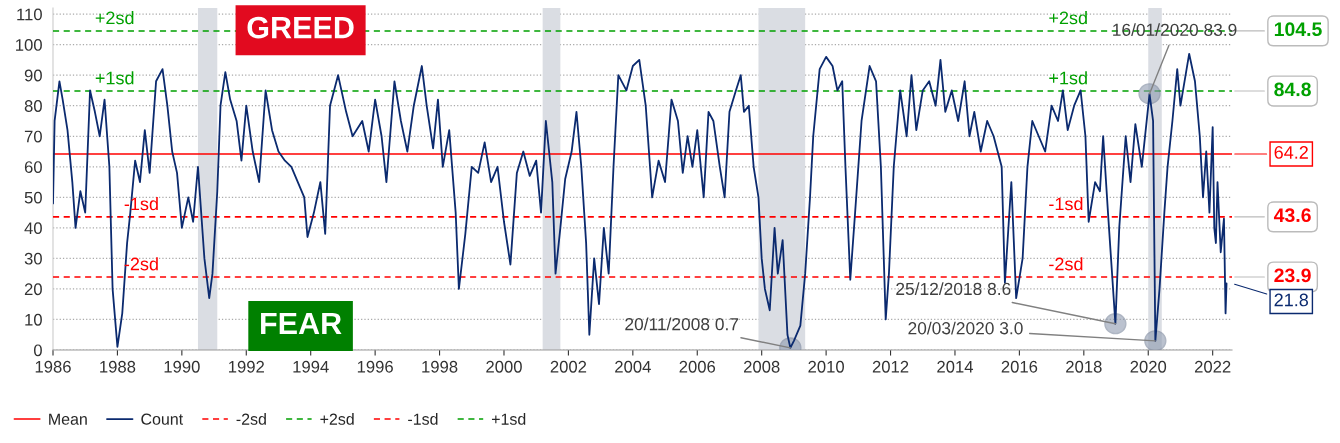  Describe the element at coordinates (1292, 215) in the screenshot. I see `text: 43.6` at that location.